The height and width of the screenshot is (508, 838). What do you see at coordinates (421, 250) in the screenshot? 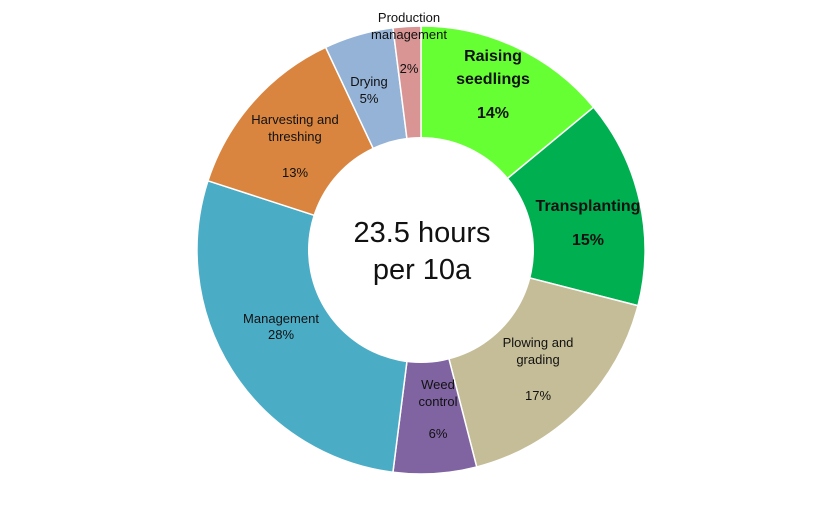
I see `donut-hole` at bounding box center [421, 250].